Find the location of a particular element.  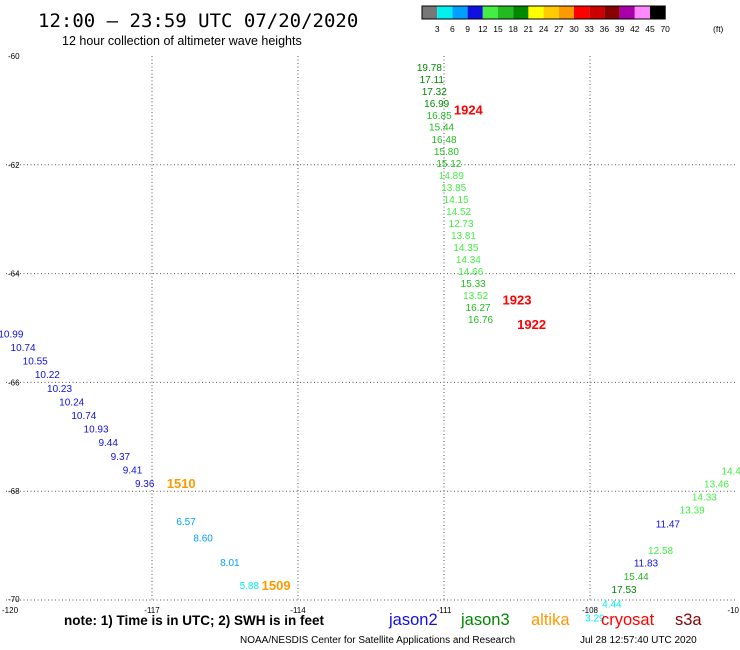

wave-height-point: 6.57 is located at coordinates (186, 522).